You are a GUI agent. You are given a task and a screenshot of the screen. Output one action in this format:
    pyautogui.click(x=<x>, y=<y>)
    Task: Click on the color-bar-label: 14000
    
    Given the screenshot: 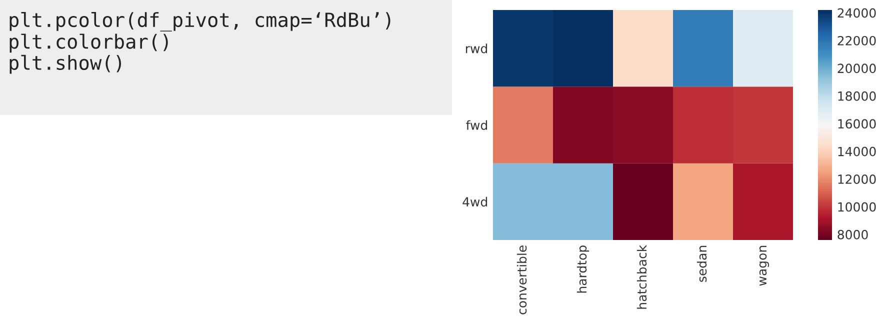 What is the action you would take?
    pyautogui.click(x=857, y=151)
    